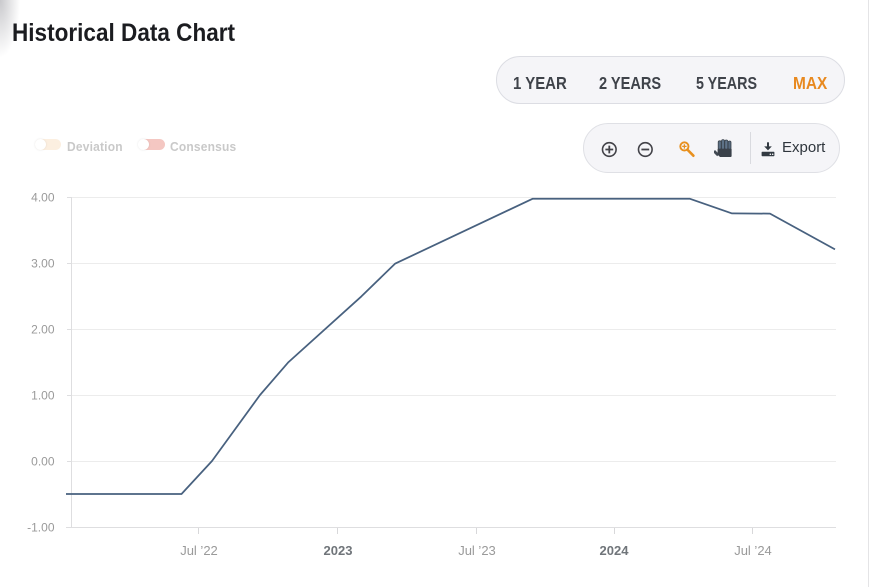 Image resolution: width=872 pixels, height=587 pixels. What do you see at coordinates (43, 462) in the screenshot?
I see `svg-text: 0.00` at bounding box center [43, 462].